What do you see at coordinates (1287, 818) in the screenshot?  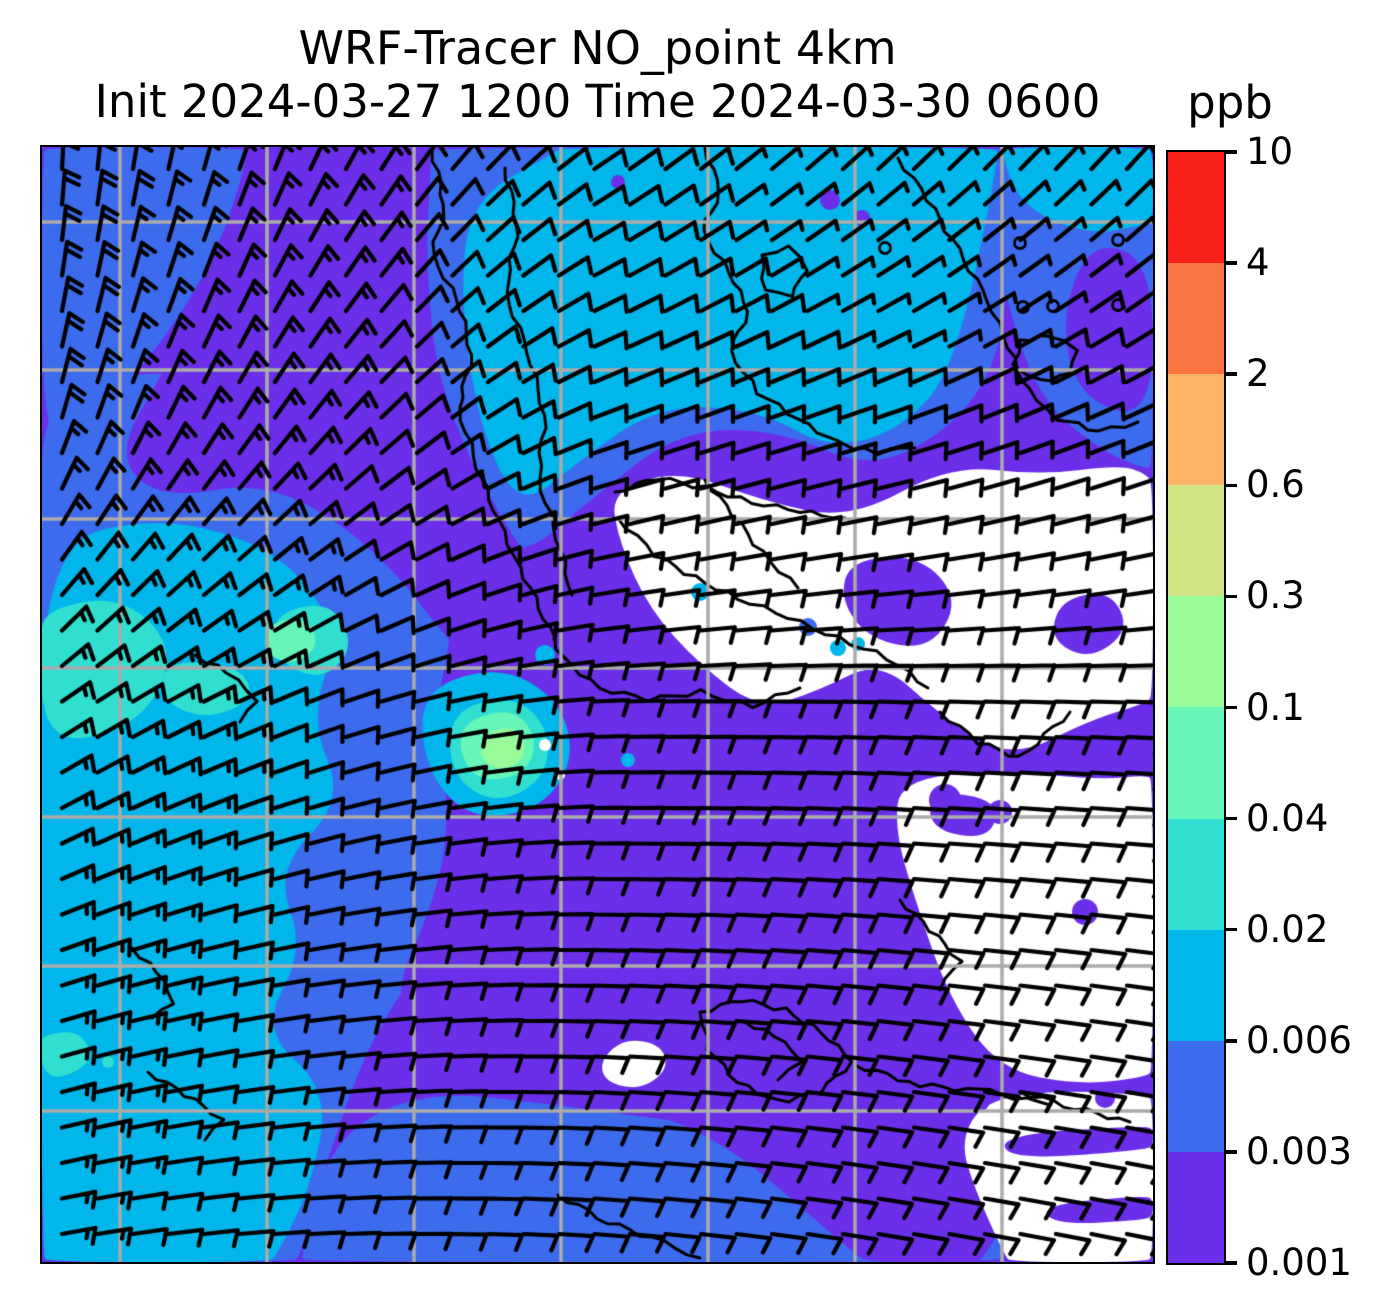 I see `colorbar-tick-label: 0.04` at bounding box center [1287, 818].